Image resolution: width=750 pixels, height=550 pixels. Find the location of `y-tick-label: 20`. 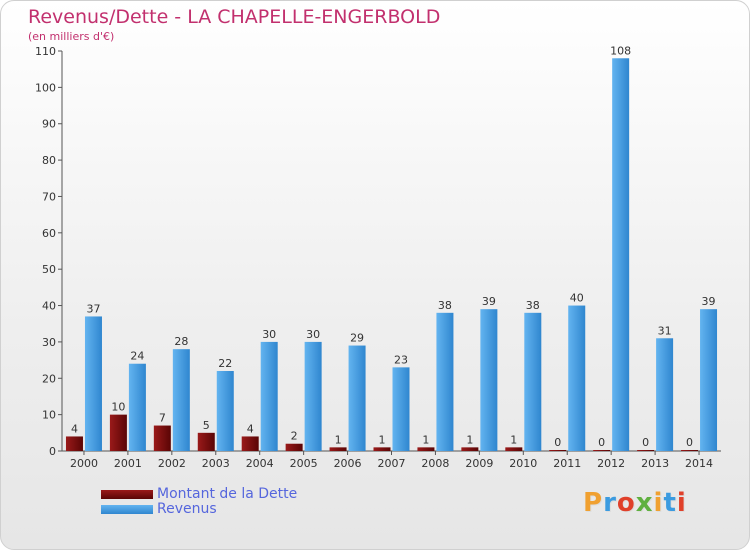

y-tick-label: 20 is located at coordinates (49, 378).